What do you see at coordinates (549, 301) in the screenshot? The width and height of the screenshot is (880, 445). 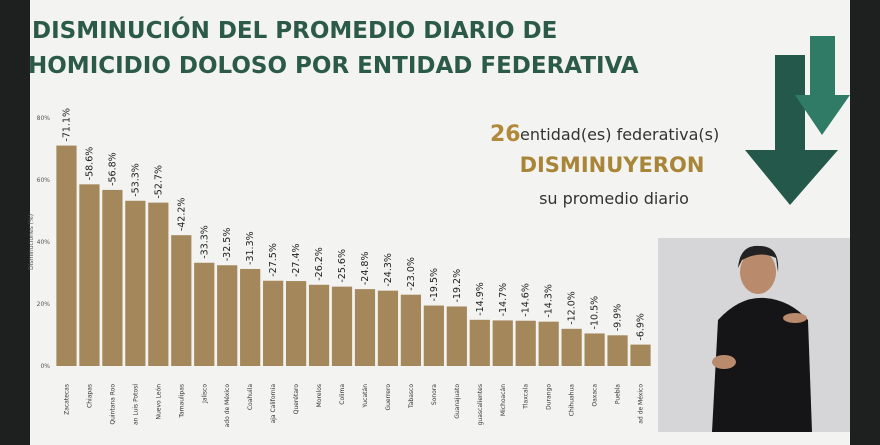 I see `value-label: -14.3%` at bounding box center [549, 301].